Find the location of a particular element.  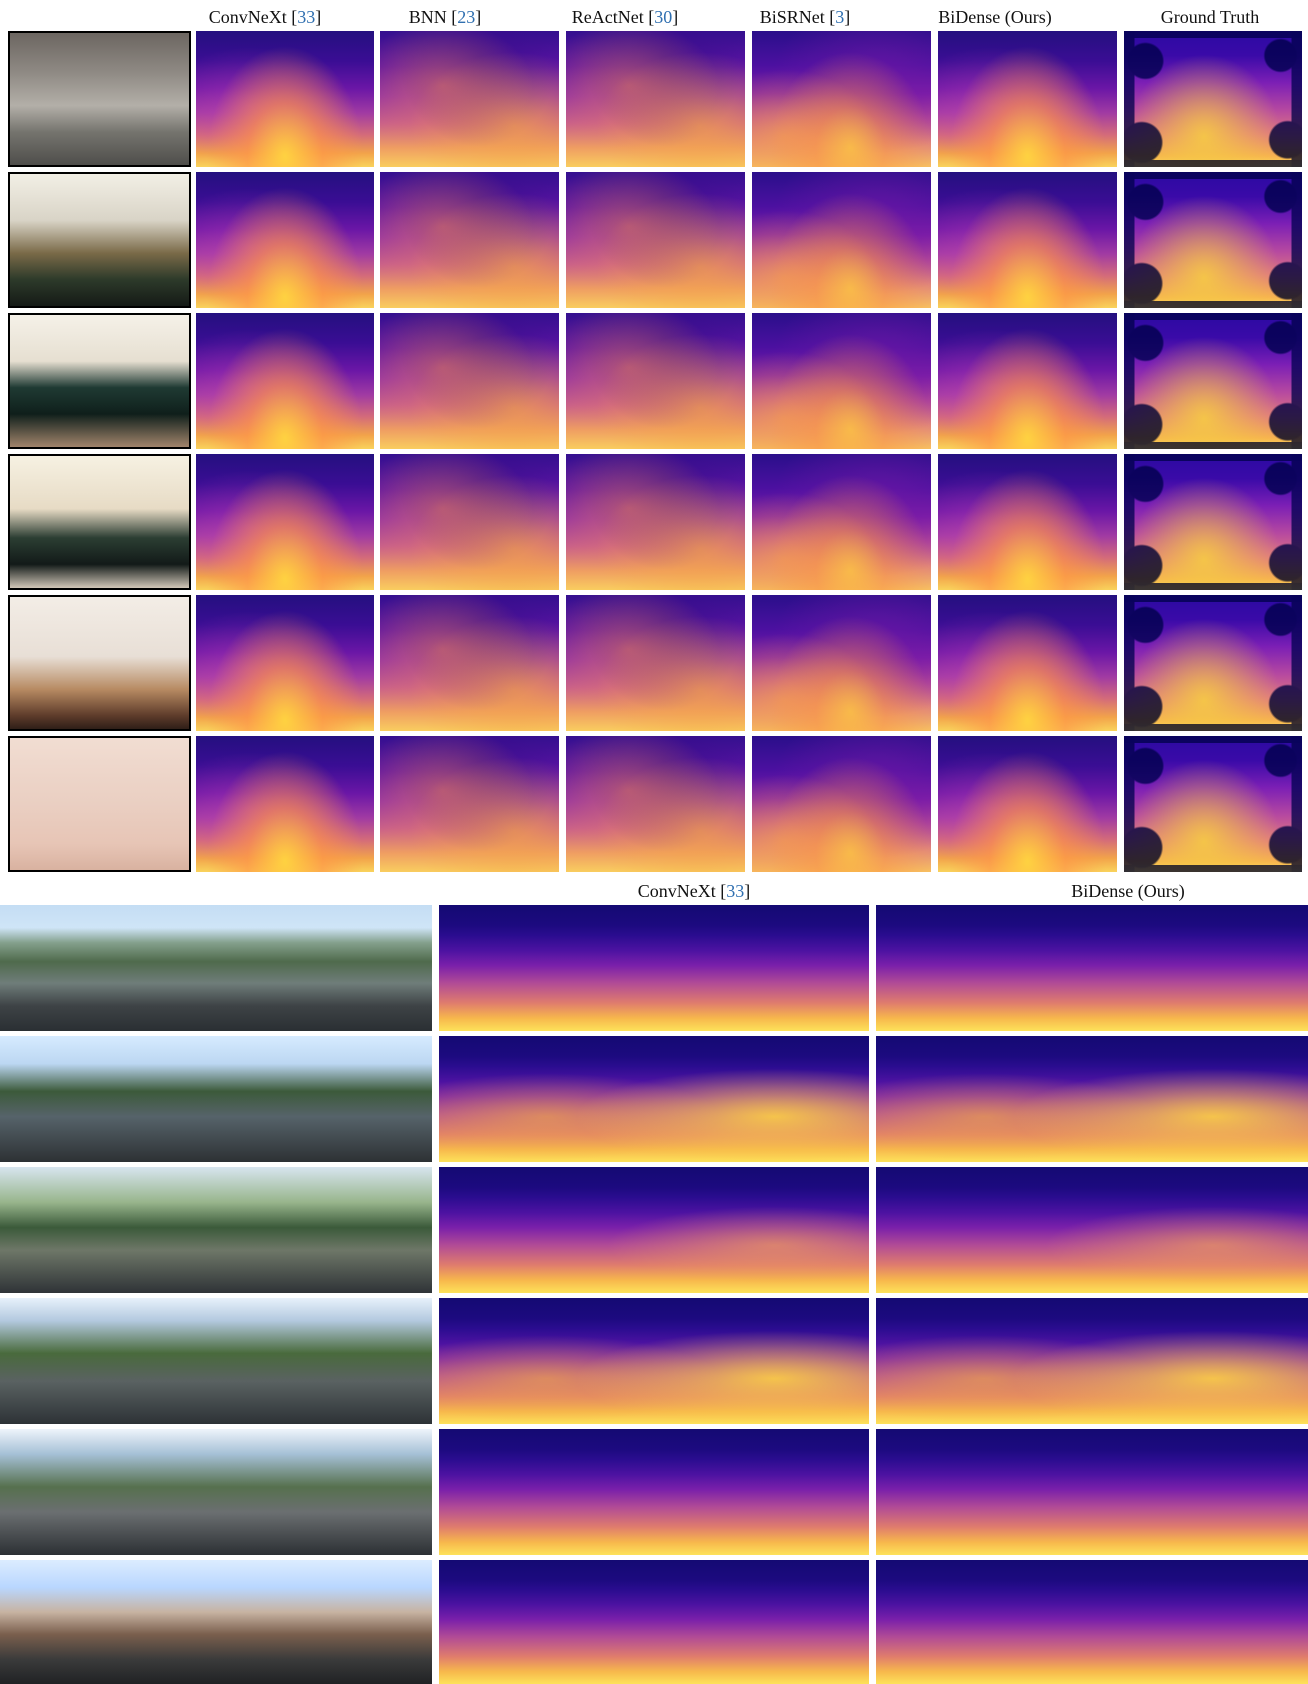

indoor-header-bidense: BiDense (Ours) is located at coordinates (995, 17).